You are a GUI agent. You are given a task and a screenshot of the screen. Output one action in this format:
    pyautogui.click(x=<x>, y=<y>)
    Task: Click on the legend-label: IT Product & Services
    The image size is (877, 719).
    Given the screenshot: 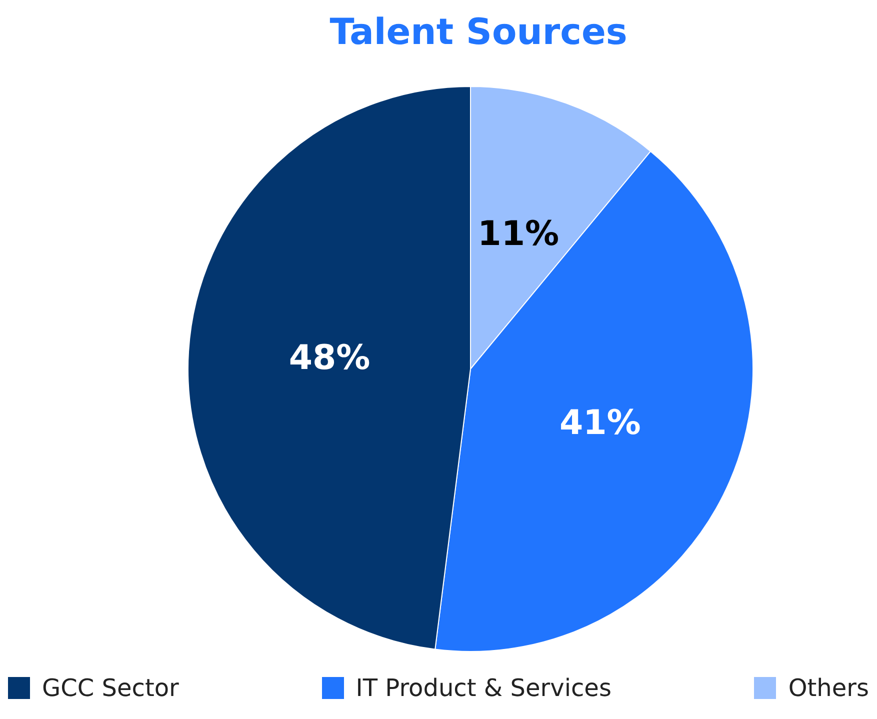 What is the action you would take?
    pyautogui.click(x=484, y=688)
    